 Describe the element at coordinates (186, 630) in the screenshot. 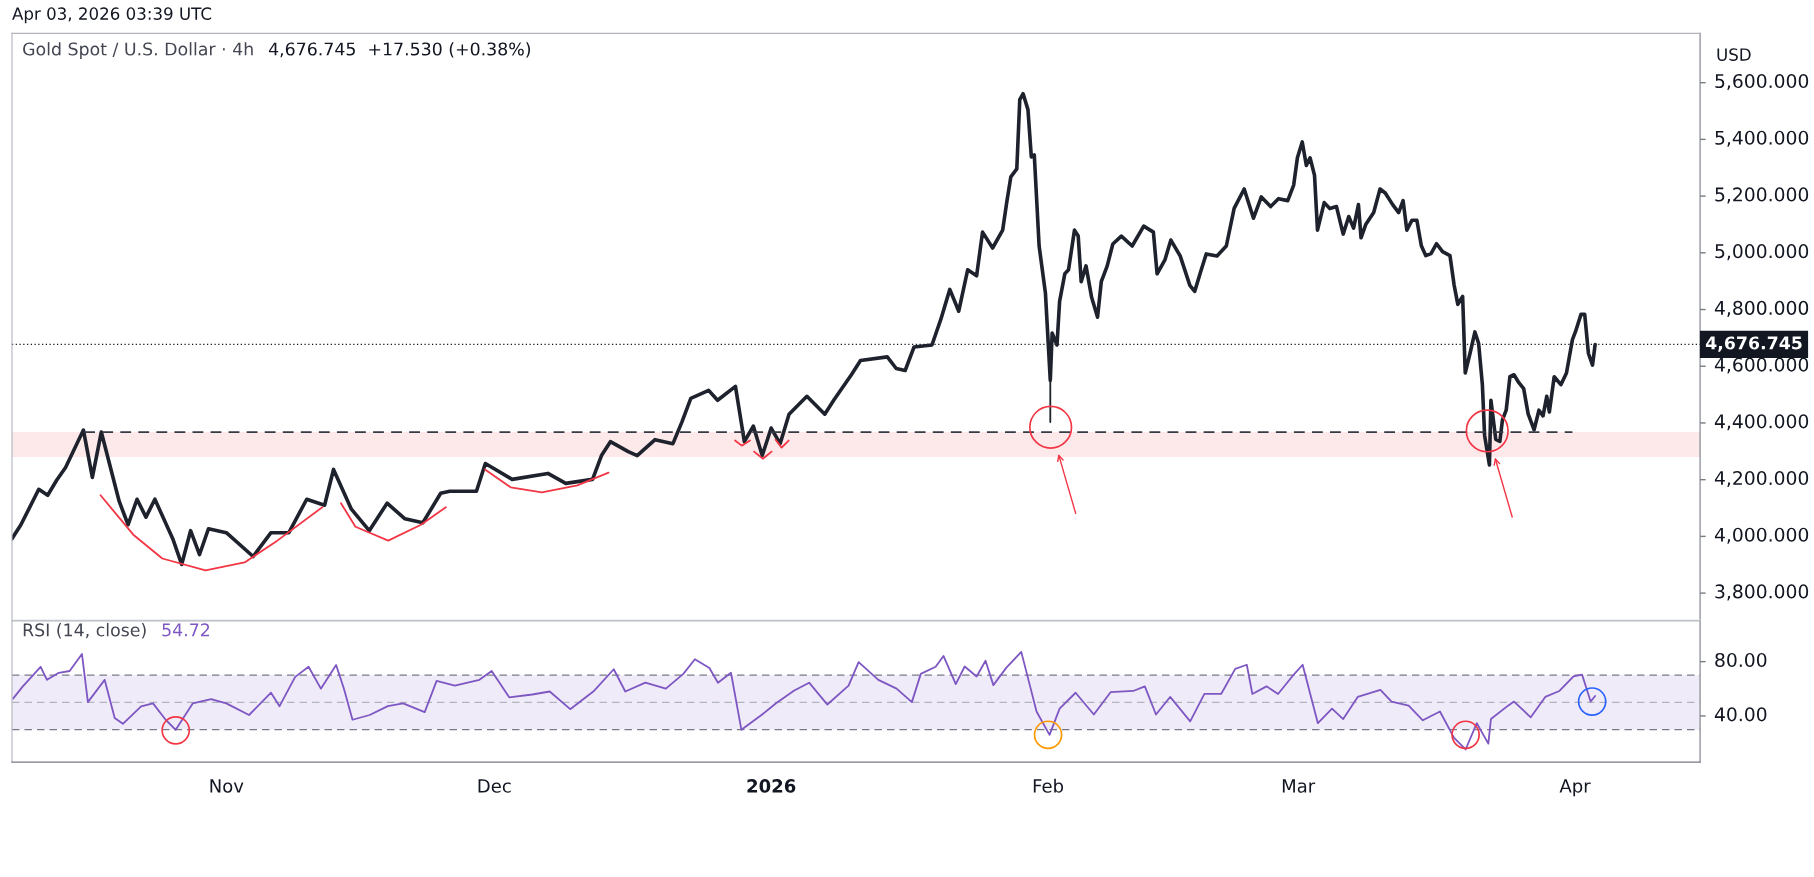

I see `chart-subtitle: 54.72` at that location.